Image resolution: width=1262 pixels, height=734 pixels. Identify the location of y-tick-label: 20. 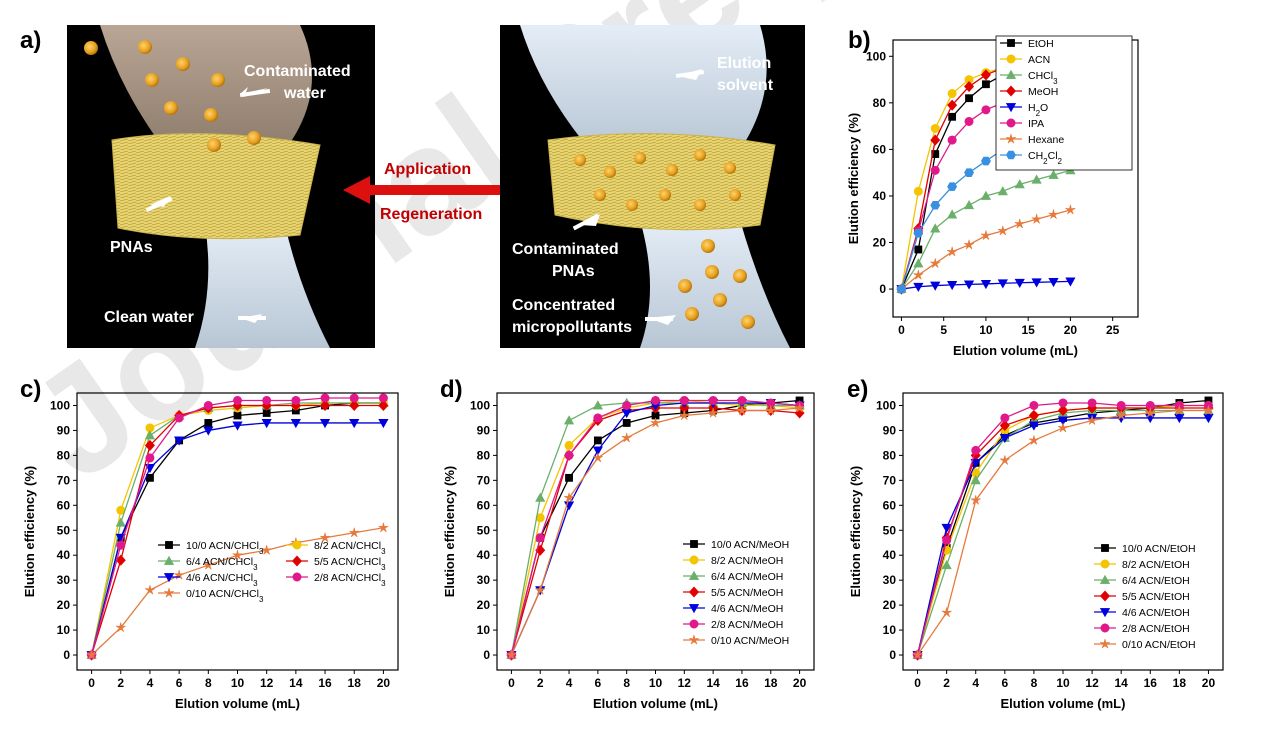
(64, 605).